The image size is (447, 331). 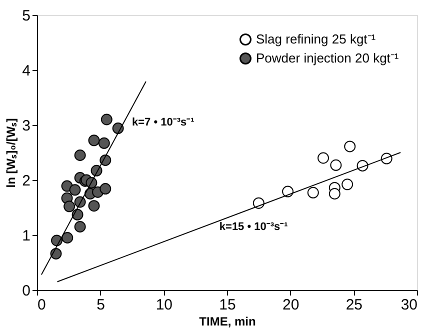 What do you see at coordinates (163, 122) in the screenshot?
I see `annotation: k=7 • 10⁻³s⁻¹` at bounding box center [163, 122].